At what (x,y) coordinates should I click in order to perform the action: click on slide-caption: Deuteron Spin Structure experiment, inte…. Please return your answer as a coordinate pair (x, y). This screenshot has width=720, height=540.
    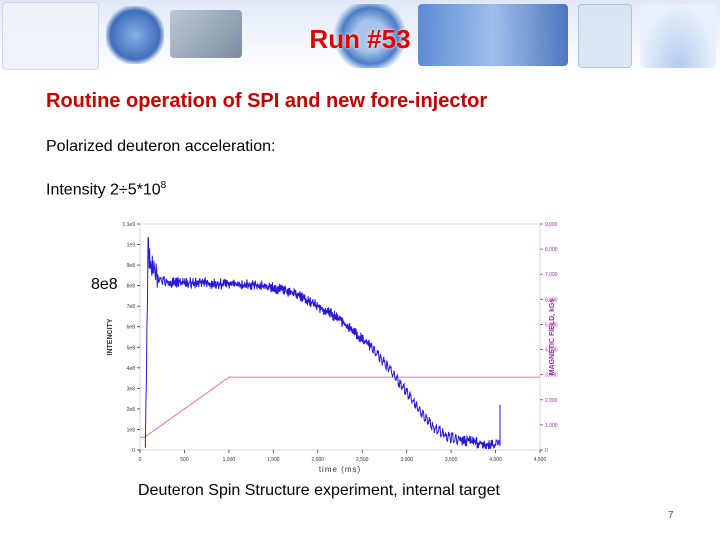
    Looking at the image, I should click on (319, 490).